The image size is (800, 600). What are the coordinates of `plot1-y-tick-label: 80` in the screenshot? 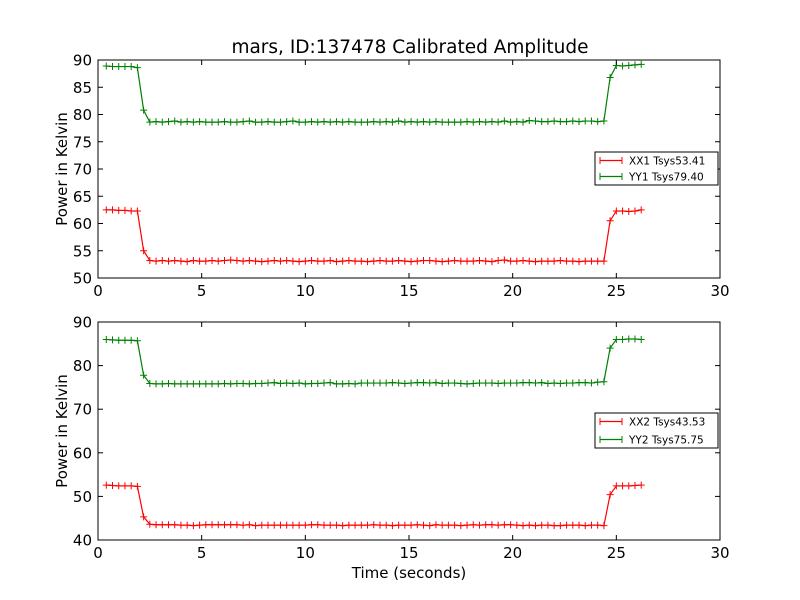 It's located at (82, 115).